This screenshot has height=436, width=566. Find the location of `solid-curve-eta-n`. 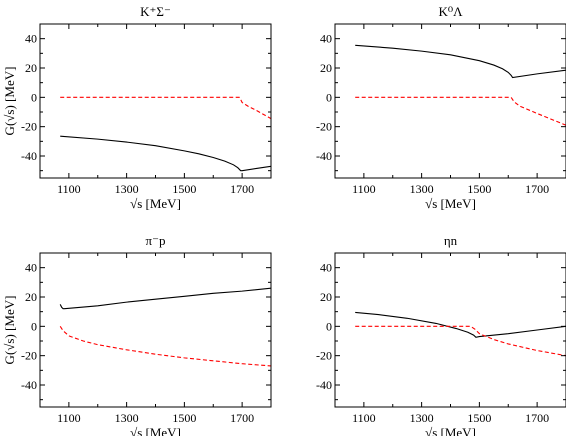

solid-curve-eta-n is located at coordinates (460, 324).